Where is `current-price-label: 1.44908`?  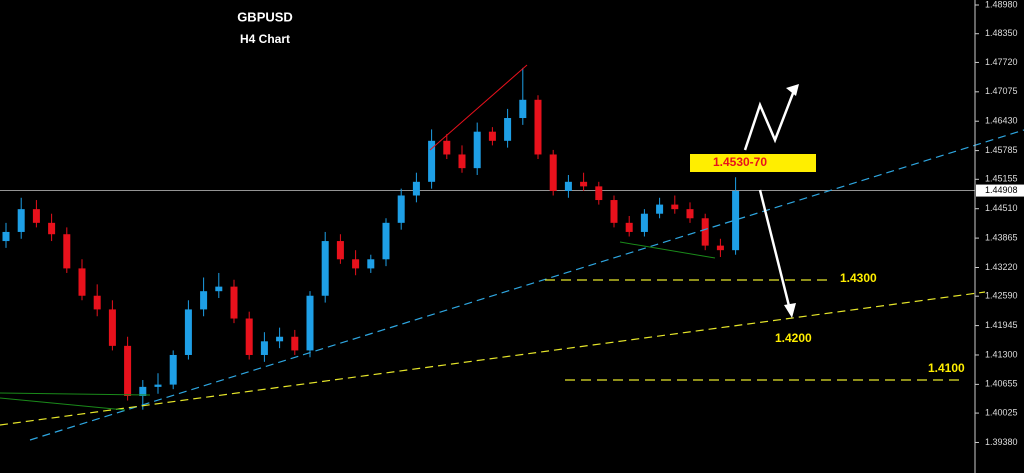
current-price-label: 1.44908 is located at coordinates (1001, 190).